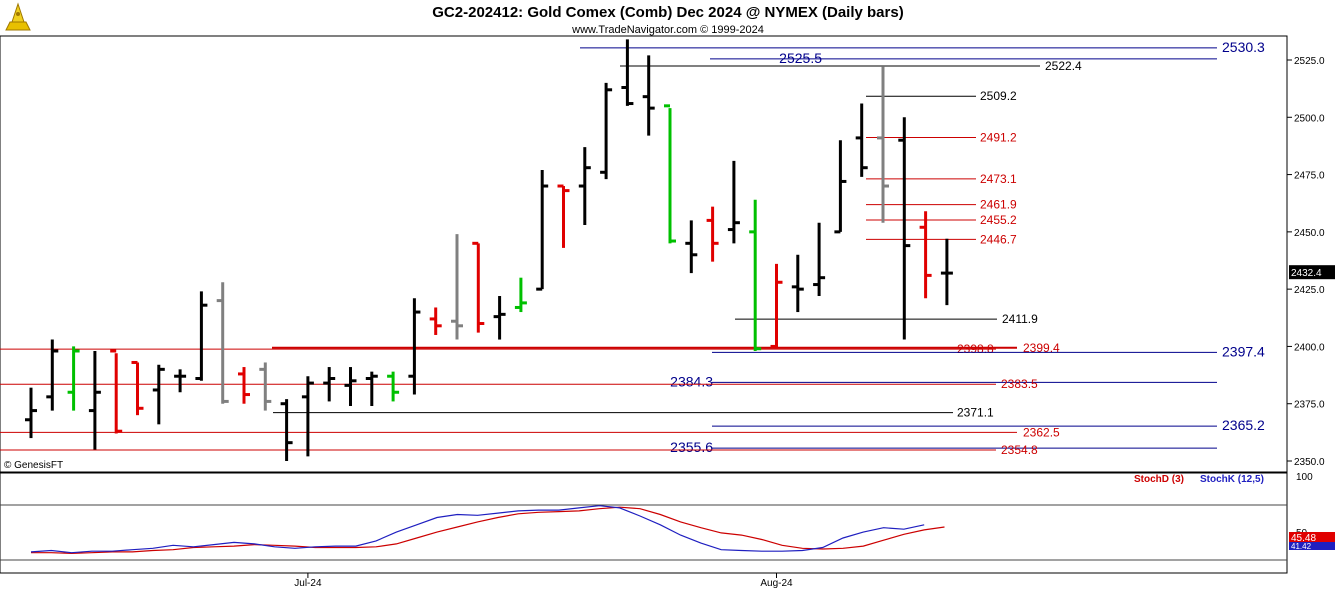 The height and width of the screenshot is (591, 1336). What do you see at coordinates (1041, 348) in the screenshot?
I see `level-label: 2399.4` at bounding box center [1041, 348].